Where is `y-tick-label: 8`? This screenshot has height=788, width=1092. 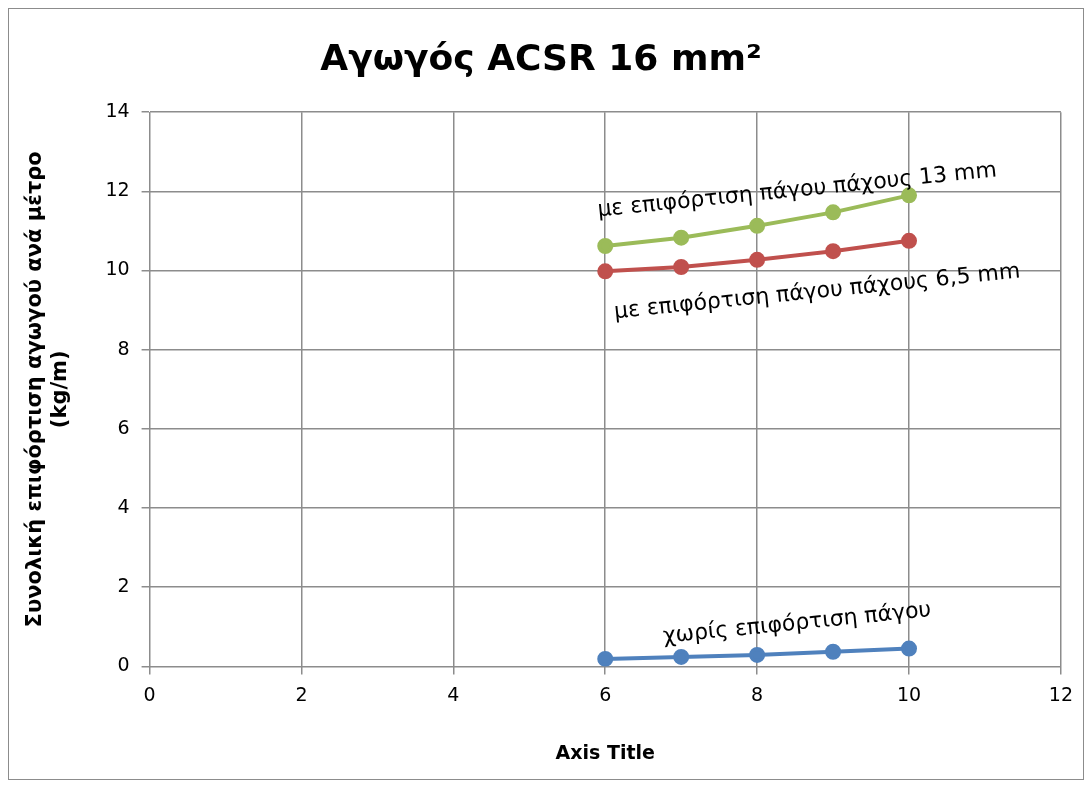
y-tick-label: 8 is located at coordinates (123, 347).